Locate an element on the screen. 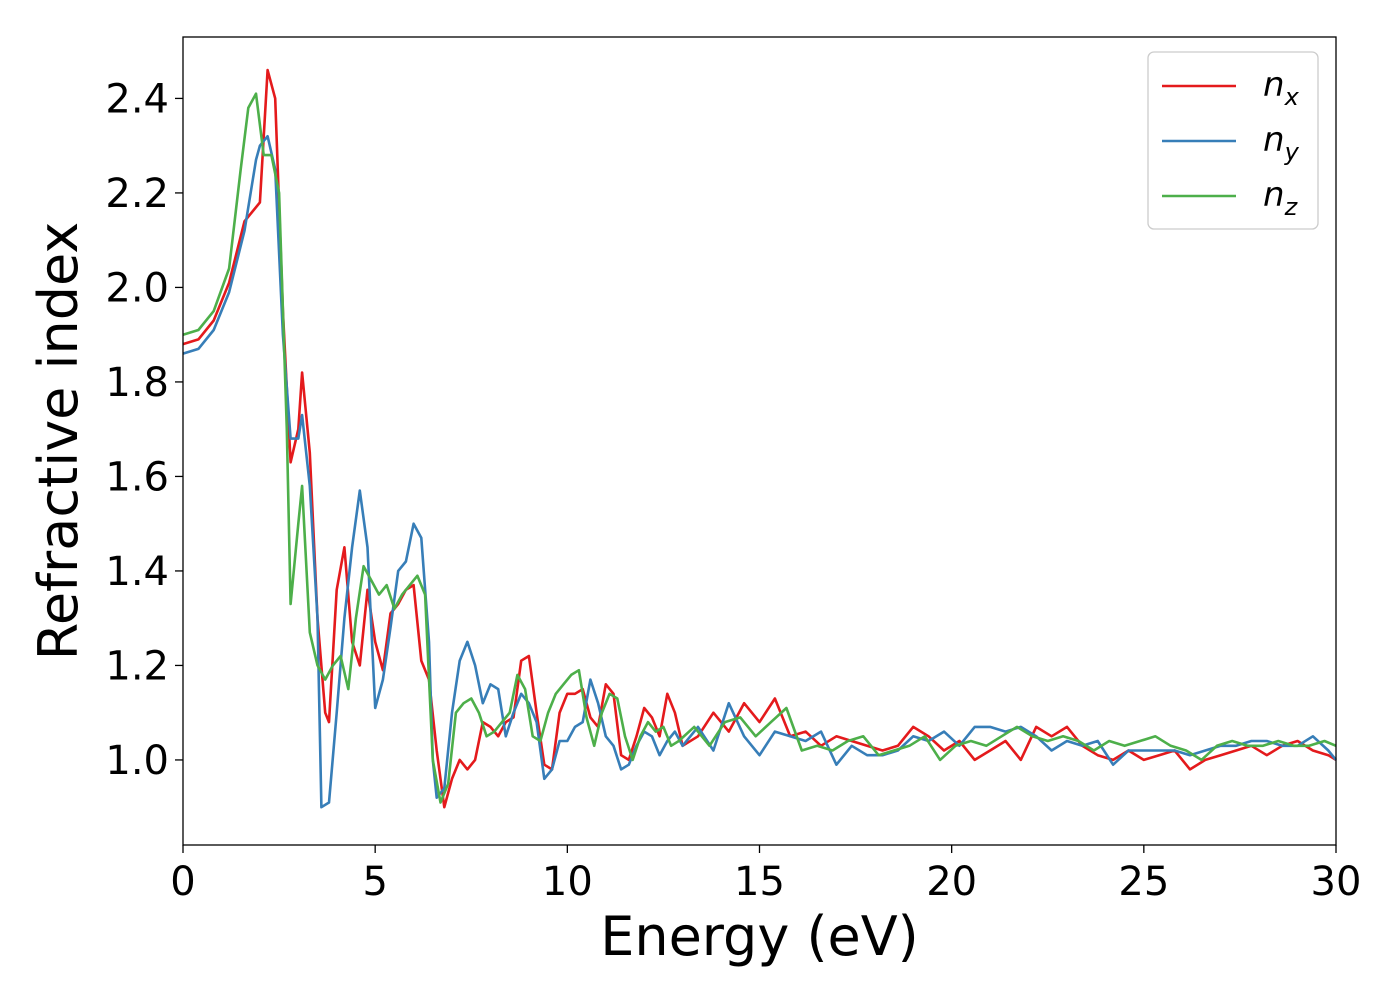  y-tick-label: 1.6 is located at coordinates (137, 477).